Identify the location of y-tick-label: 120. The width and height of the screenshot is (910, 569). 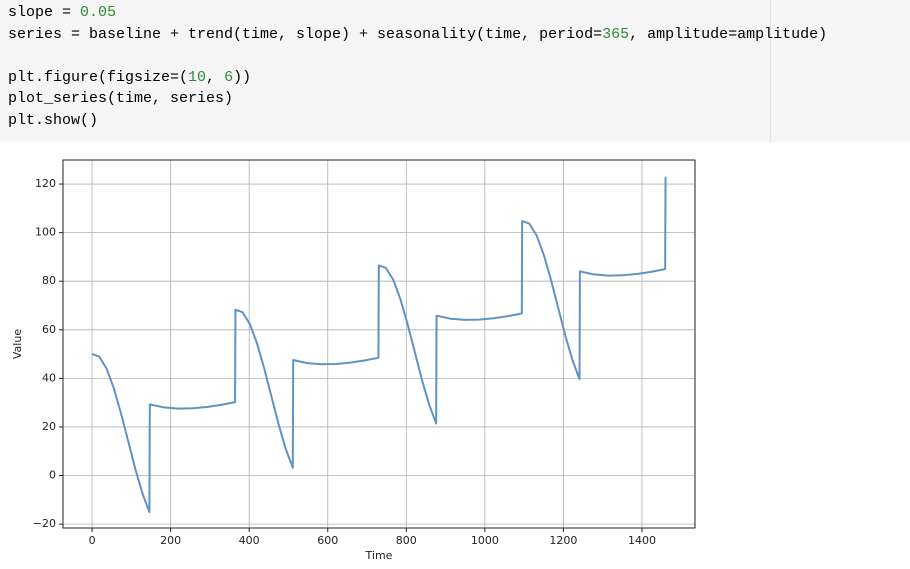
(45, 183).